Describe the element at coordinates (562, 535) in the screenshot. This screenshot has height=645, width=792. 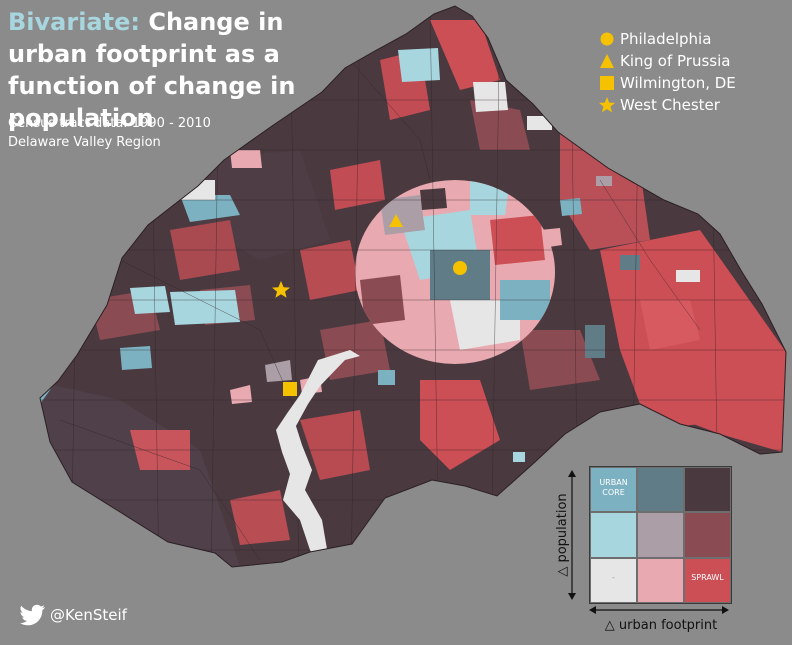
I see `y-axis-label: △ population` at that location.